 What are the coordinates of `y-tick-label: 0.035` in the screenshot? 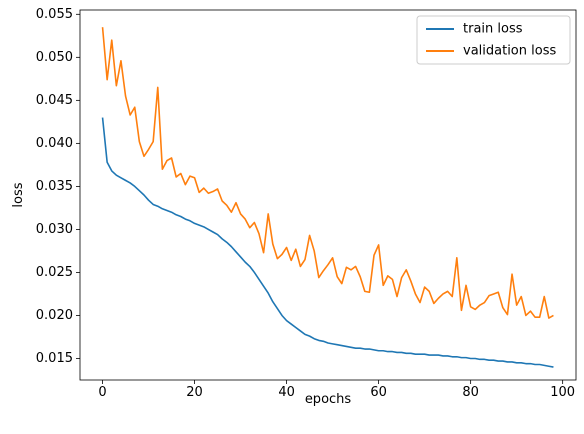 It's located at (54, 186).